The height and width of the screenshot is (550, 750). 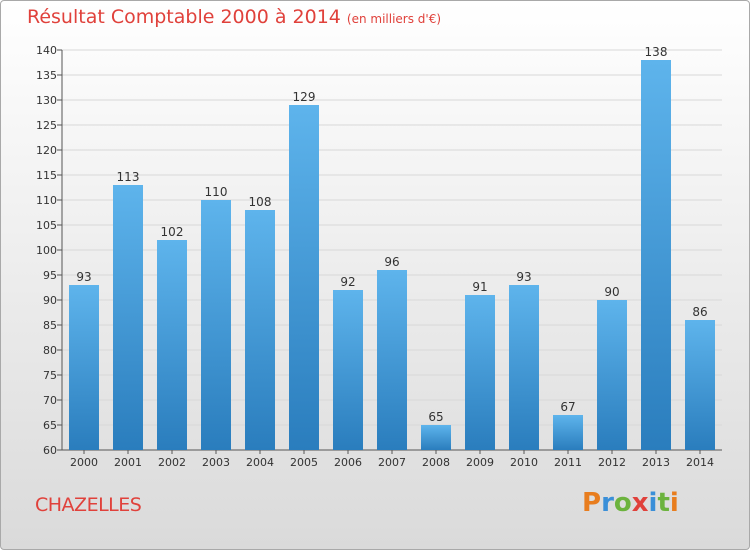 I want to click on bar-2000, so click(x=84, y=367).